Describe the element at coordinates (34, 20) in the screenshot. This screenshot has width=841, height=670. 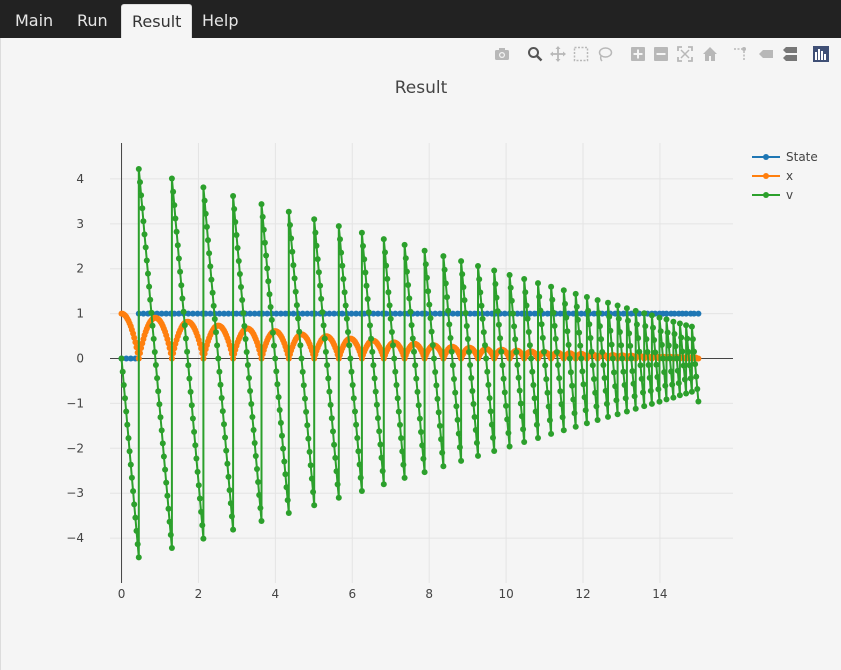
I see `tab-main: Main` at that location.